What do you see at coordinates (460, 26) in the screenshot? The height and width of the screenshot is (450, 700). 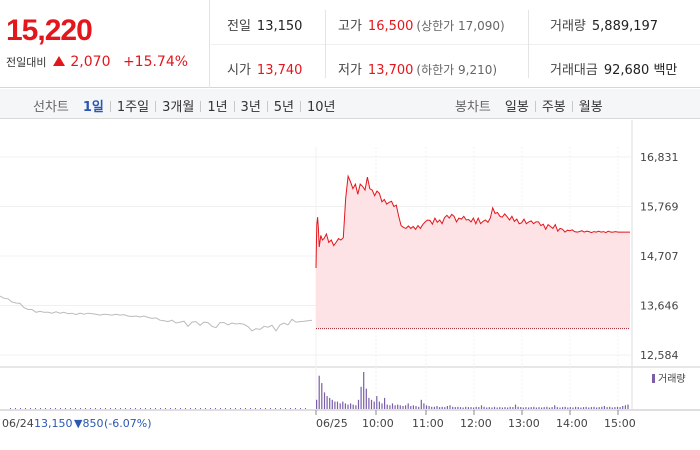 I see `stat-sub: (상한가 17,090)` at bounding box center [460, 26].